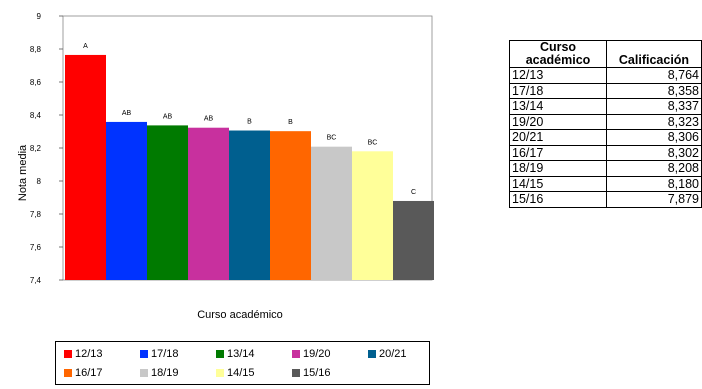 The height and width of the screenshot is (389, 702). Describe the element at coordinates (654, 168) in the screenshot. I see `table-cell-grade: 8,208` at that location.